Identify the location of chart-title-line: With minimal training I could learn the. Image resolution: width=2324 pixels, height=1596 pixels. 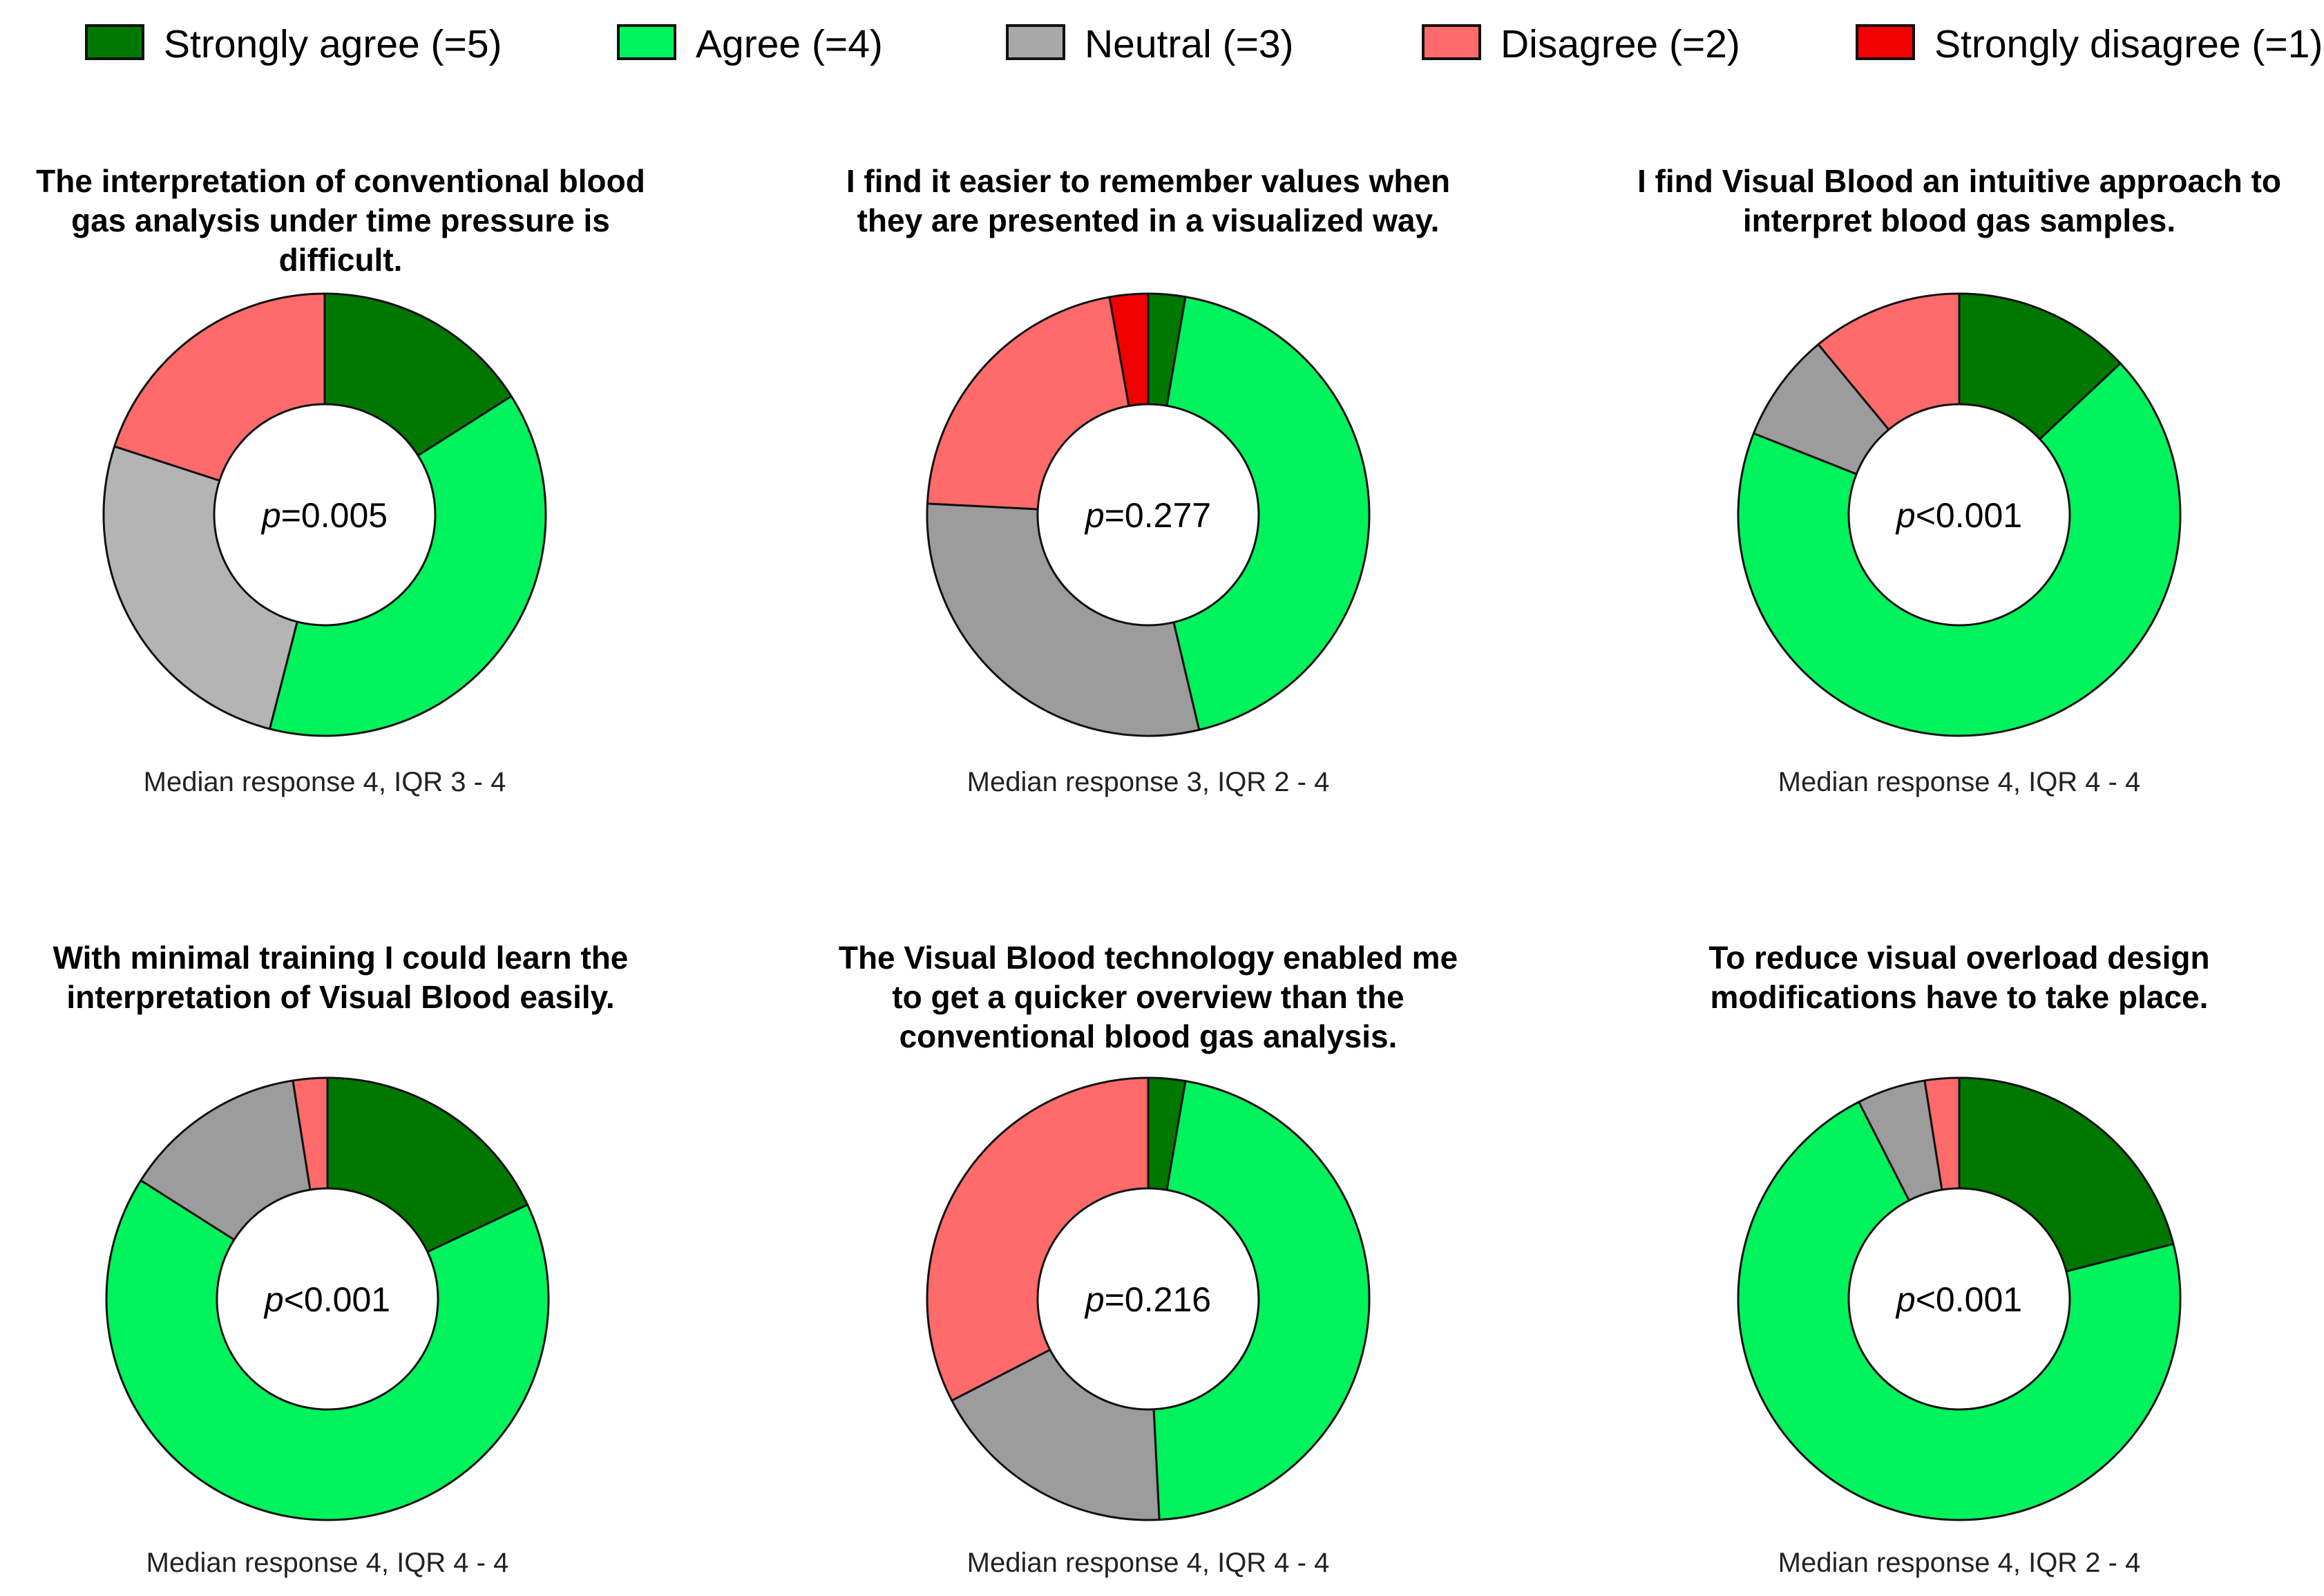
(341, 958).